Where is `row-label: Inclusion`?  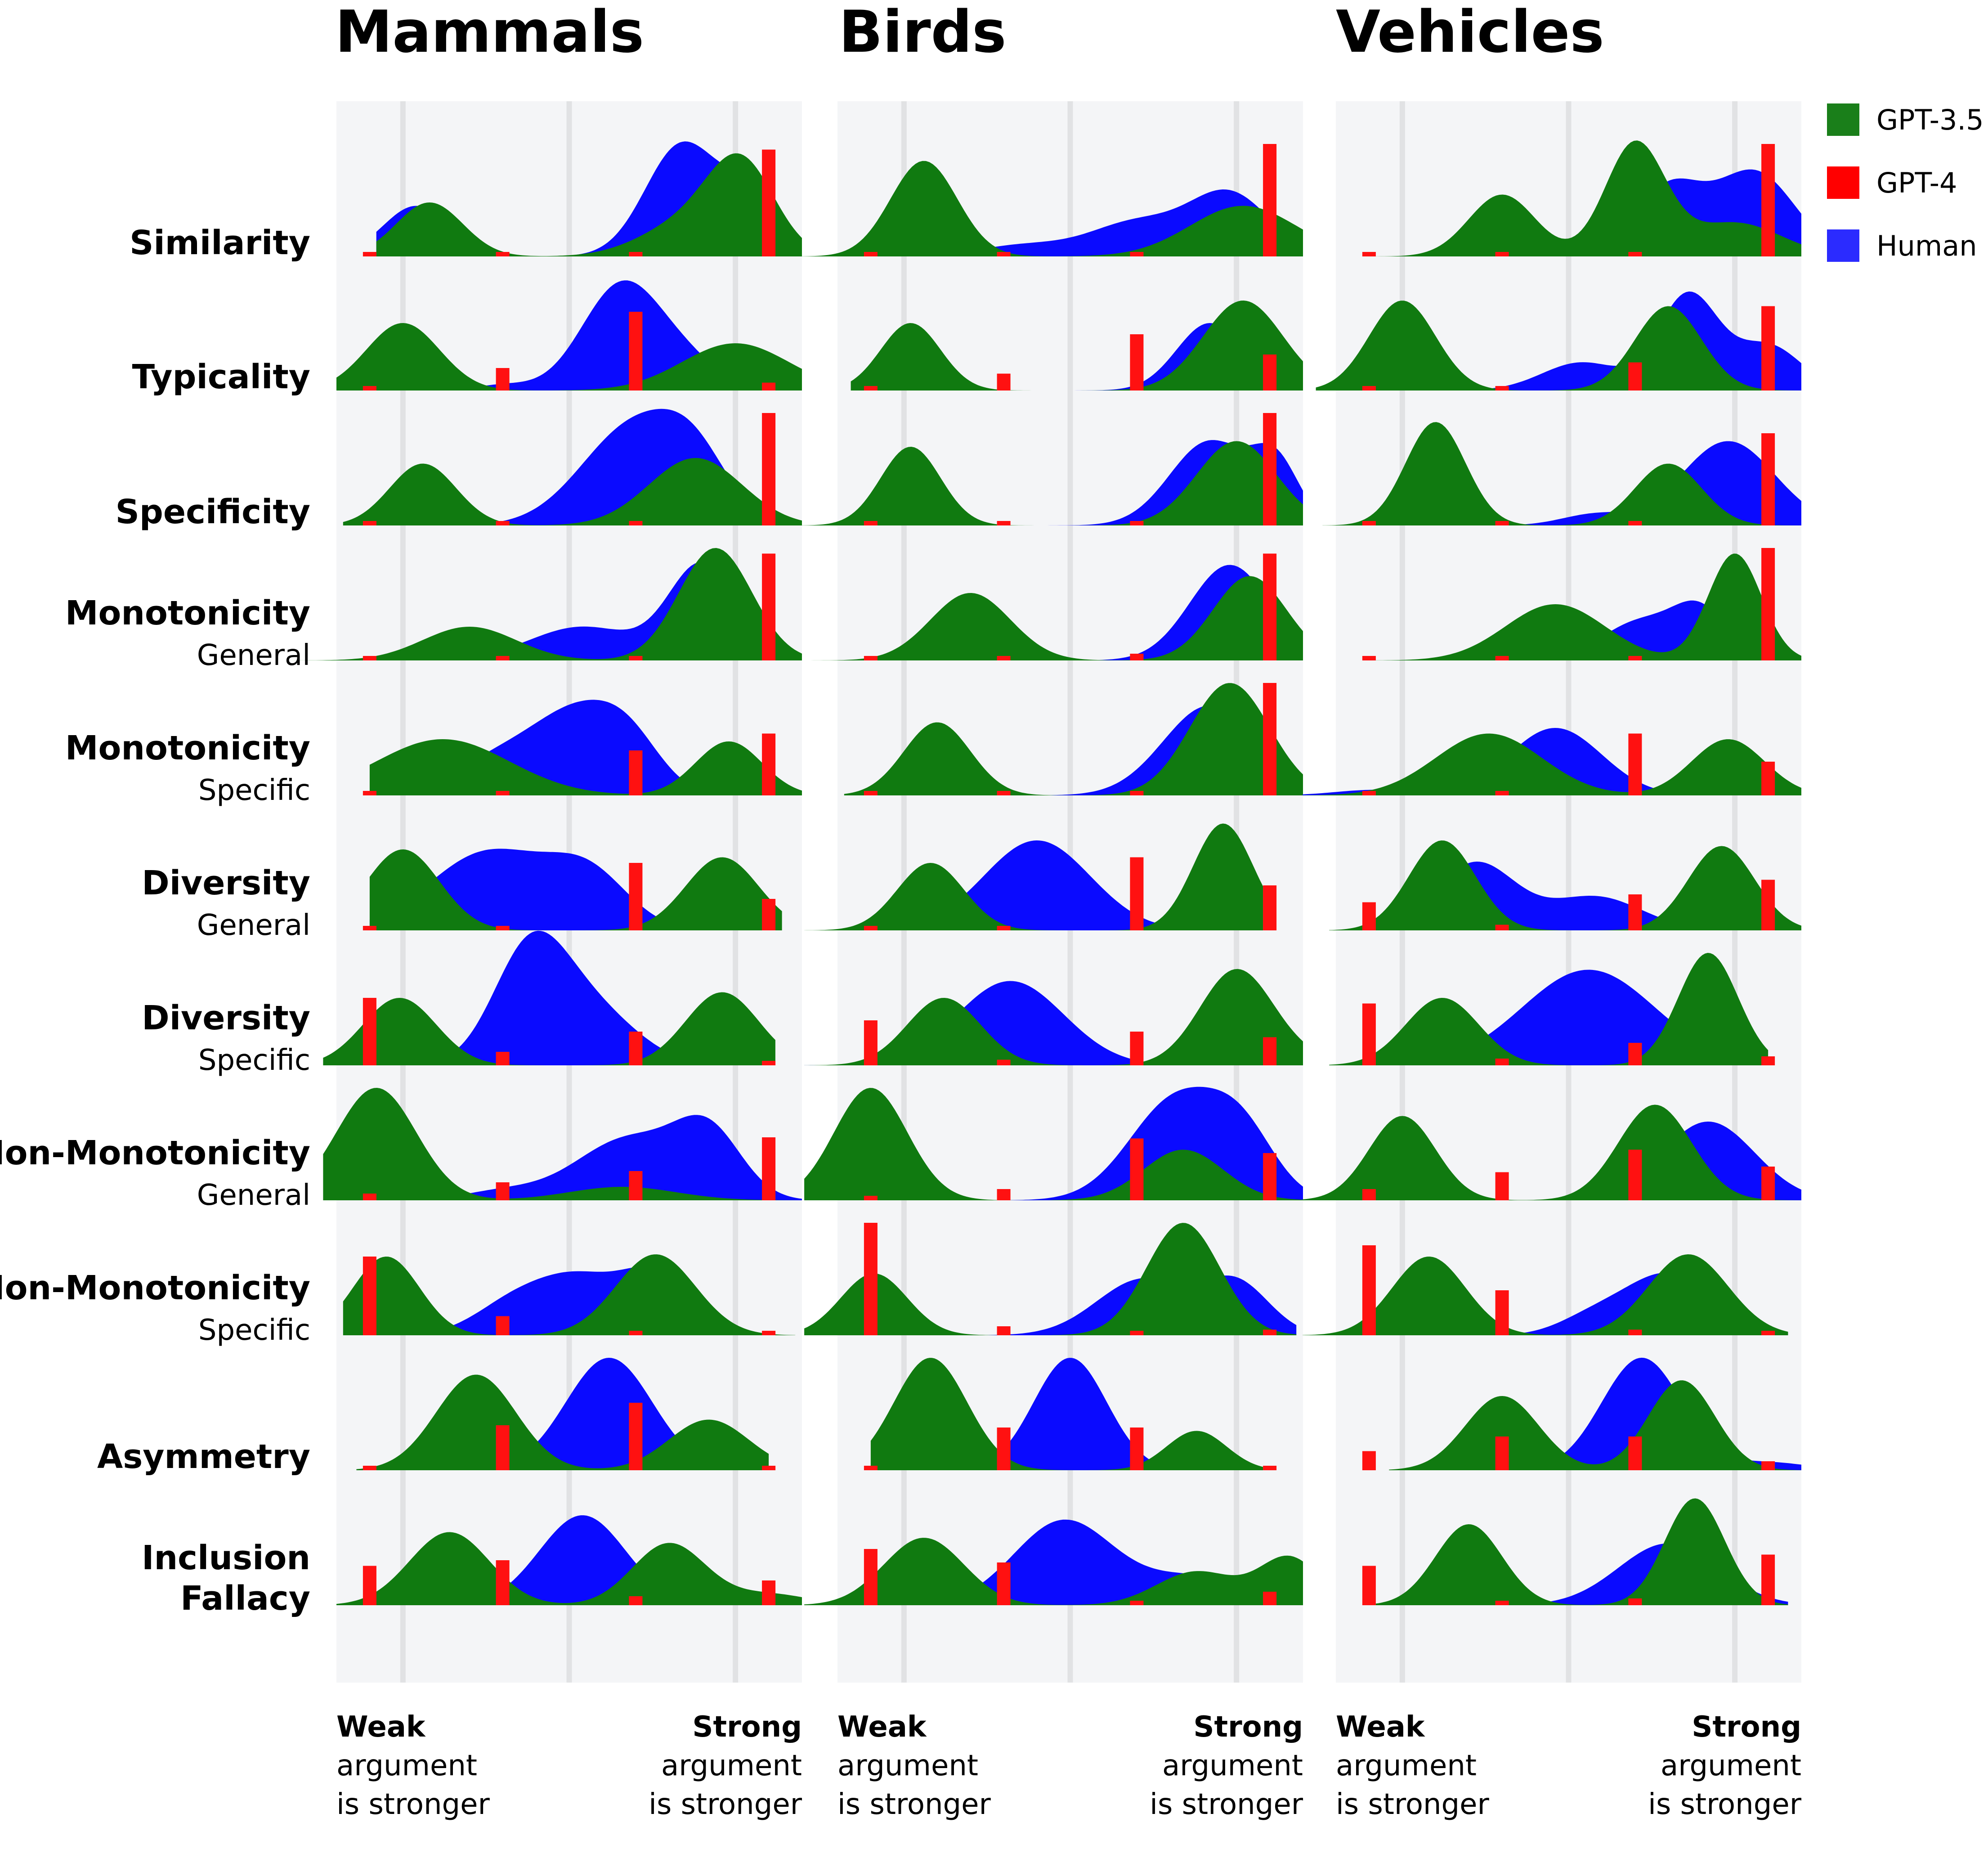 row-label: Inclusion is located at coordinates (226, 1558).